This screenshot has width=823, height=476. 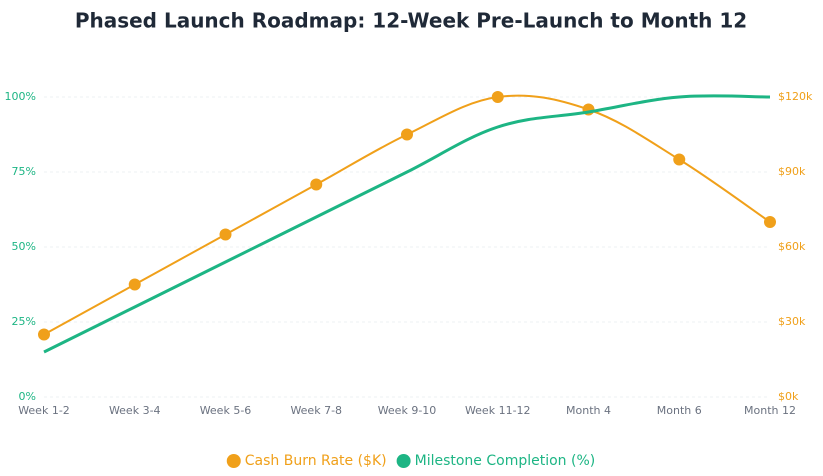 I want to click on x-tick-label: Month 4, so click(x=588, y=410).